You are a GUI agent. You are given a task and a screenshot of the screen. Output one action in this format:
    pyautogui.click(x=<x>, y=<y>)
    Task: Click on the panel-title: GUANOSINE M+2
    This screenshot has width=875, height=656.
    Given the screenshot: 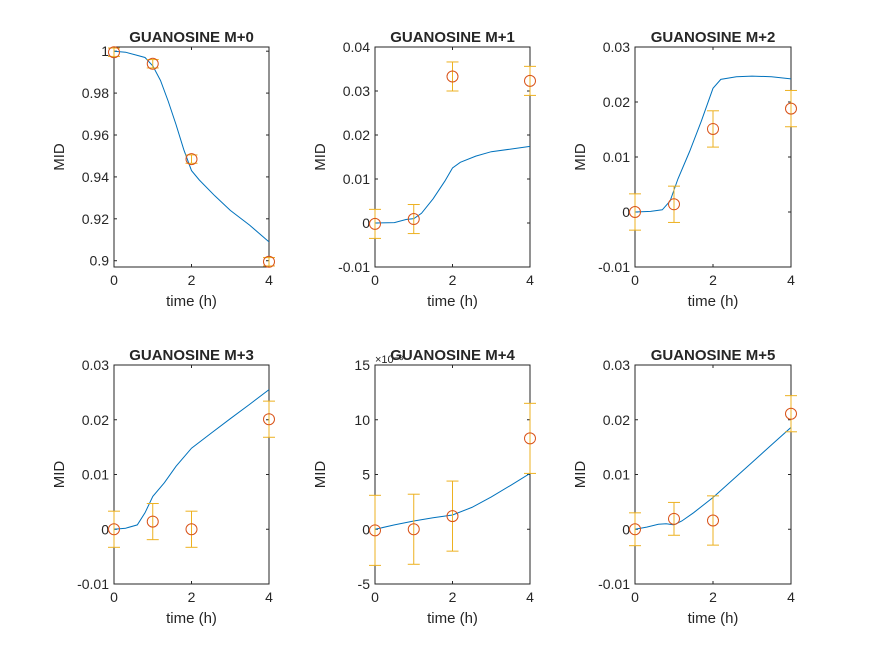 What is the action you would take?
    pyautogui.click(x=713, y=37)
    